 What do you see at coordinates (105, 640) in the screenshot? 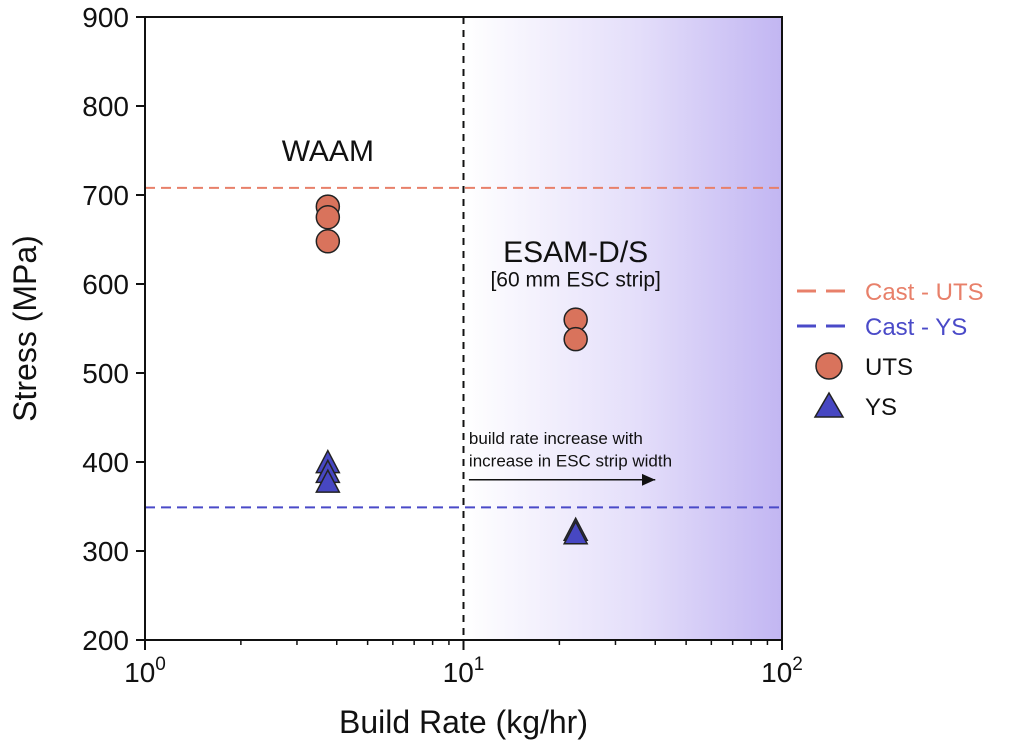
I see `y-tick-label: 200` at bounding box center [105, 640].